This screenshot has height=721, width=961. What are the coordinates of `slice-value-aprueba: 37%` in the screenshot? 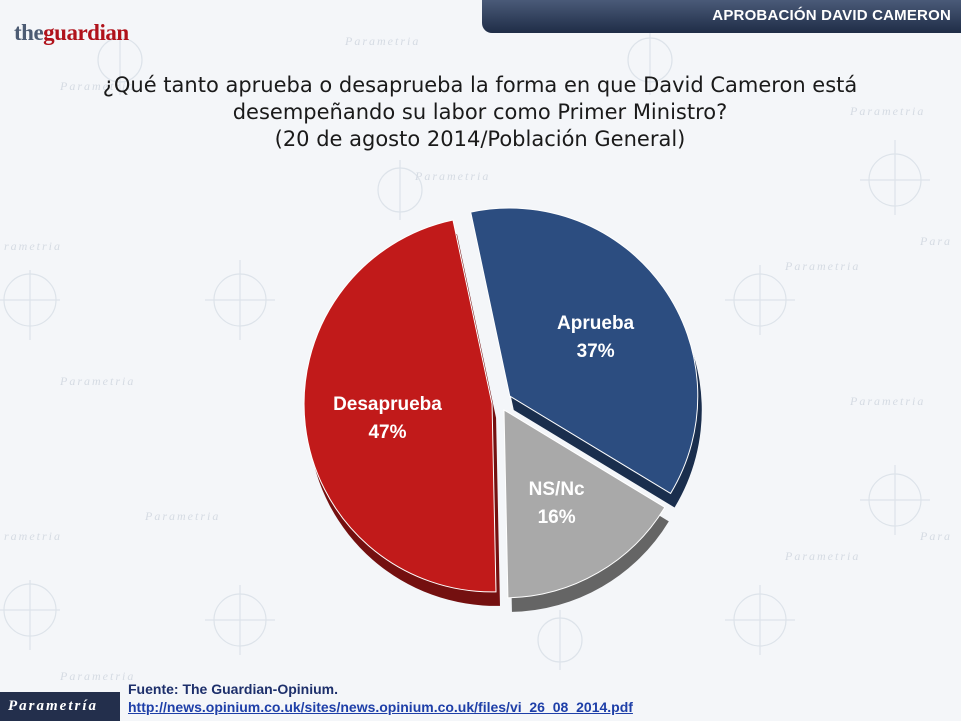 It's located at (596, 351).